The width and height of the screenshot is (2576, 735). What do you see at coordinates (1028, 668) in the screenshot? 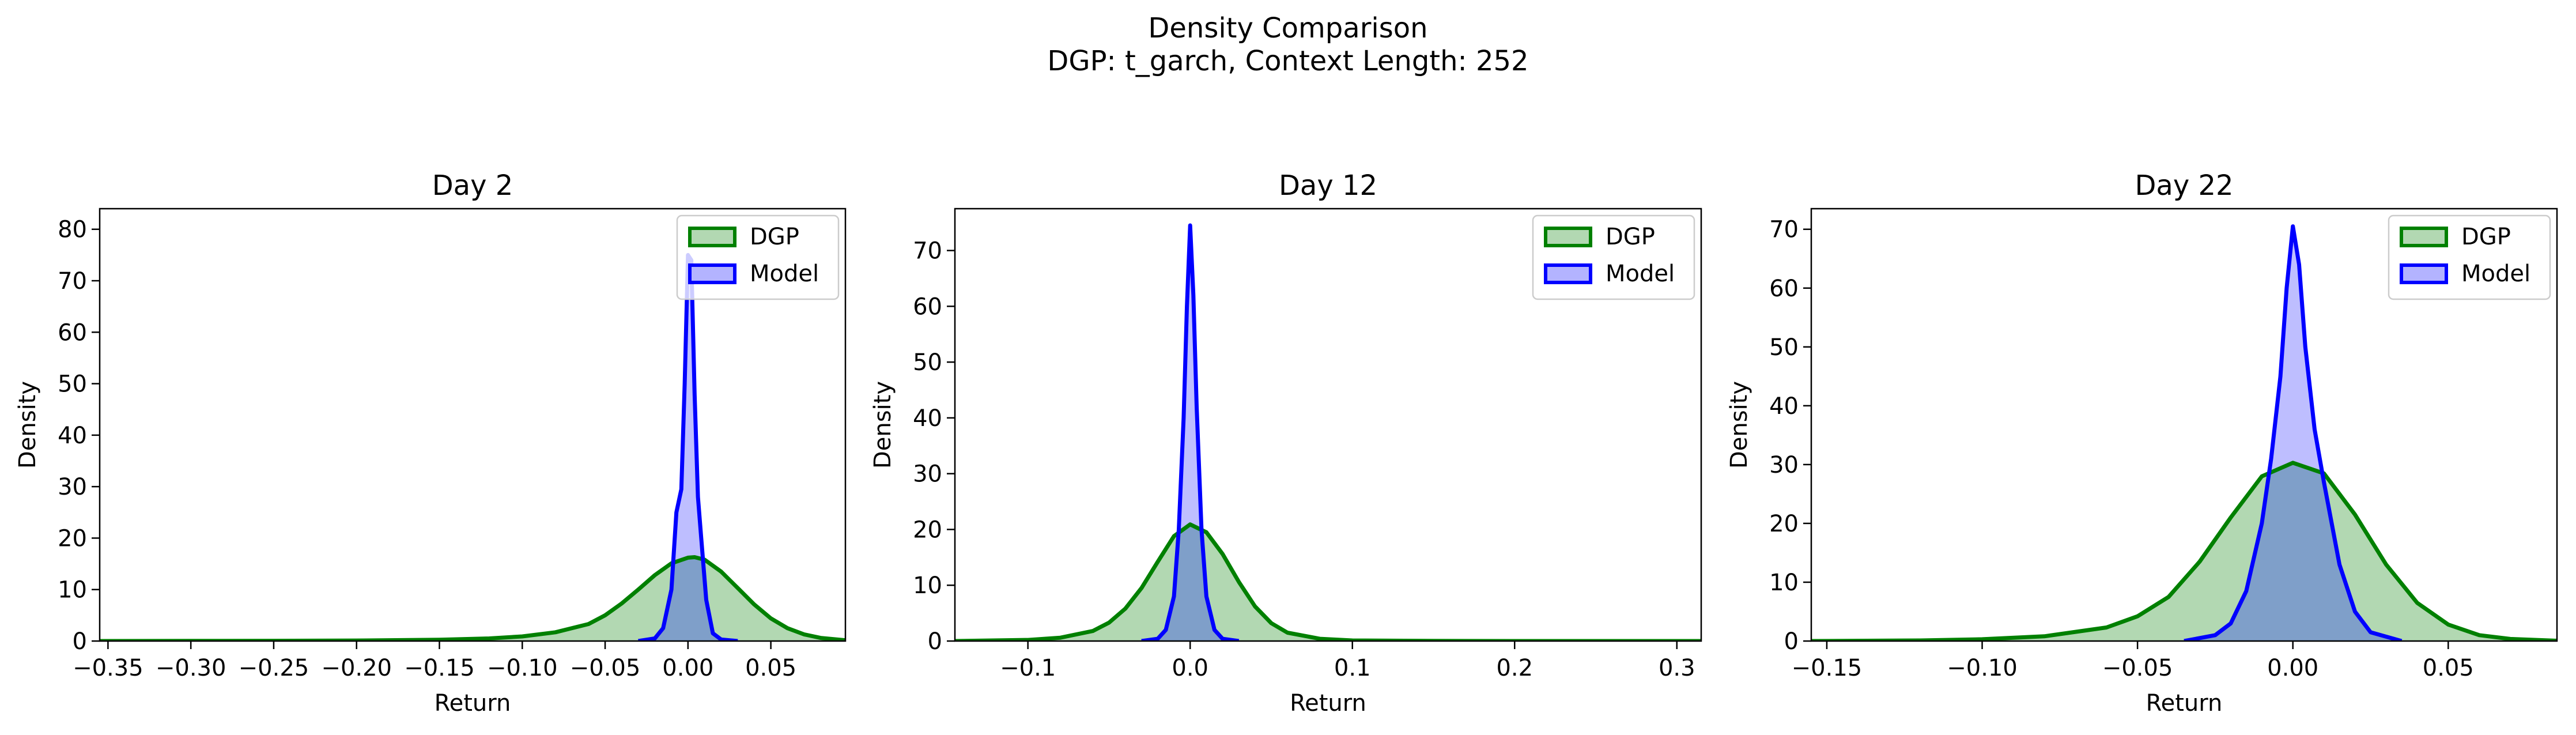
I see `x-tick-label: −0.1` at bounding box center [1028, 668].